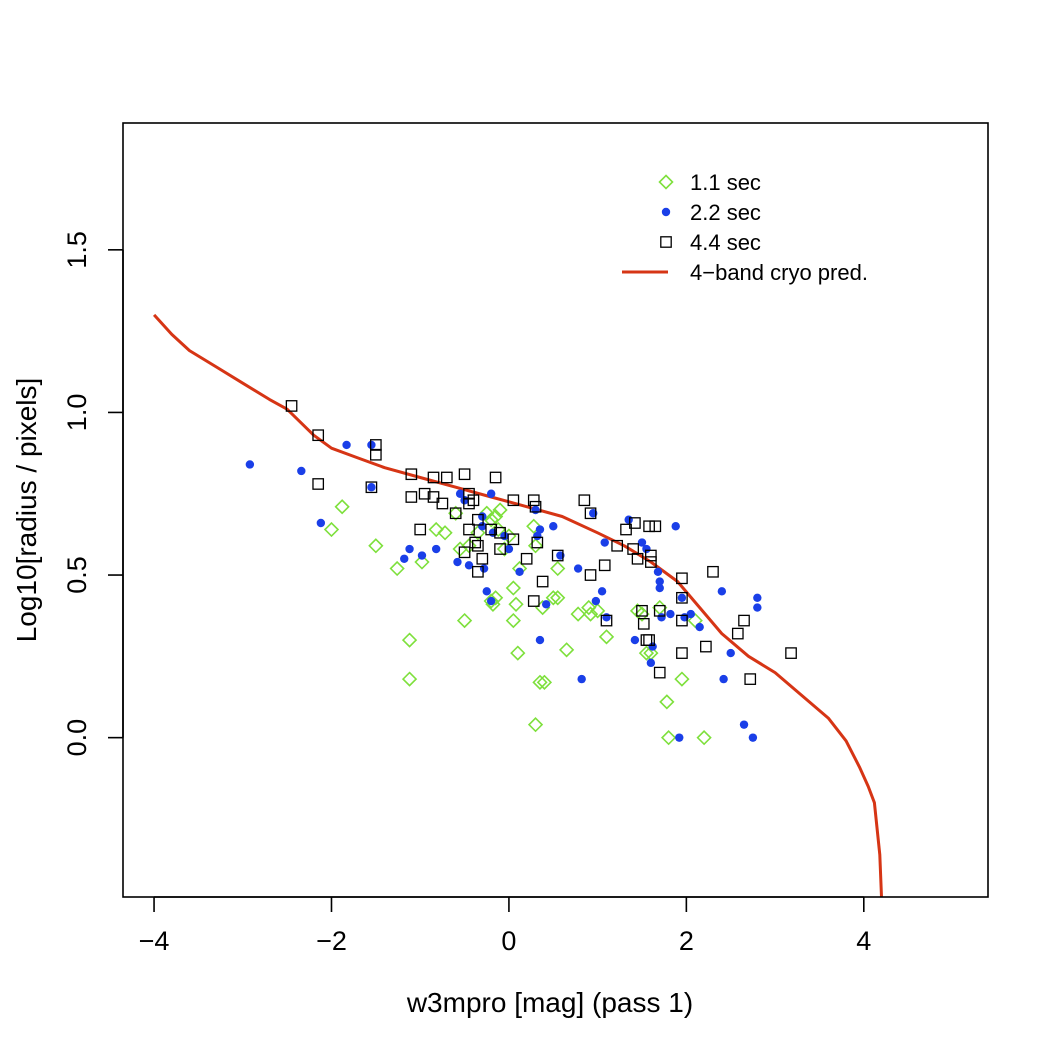 The height and width of the screenshot is (1050, 1050). What do you see at coordinates (77, 250) in the screenshot?
I see `y-tick-label: 1.5` at bounding box center [77, 250].